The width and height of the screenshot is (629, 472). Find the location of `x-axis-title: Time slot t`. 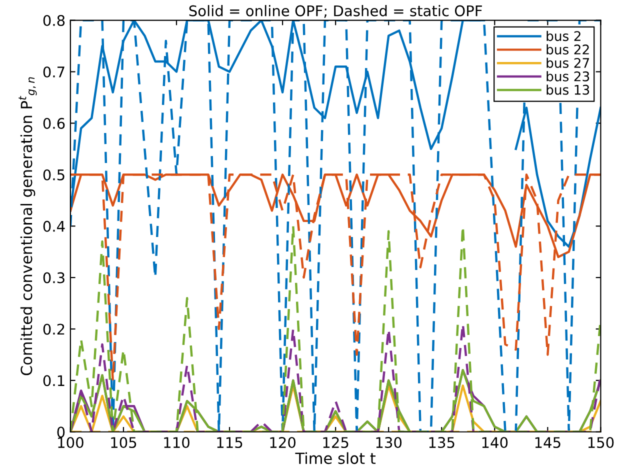

x-axis-title: Time slot t is located at coordinates (335, 458).